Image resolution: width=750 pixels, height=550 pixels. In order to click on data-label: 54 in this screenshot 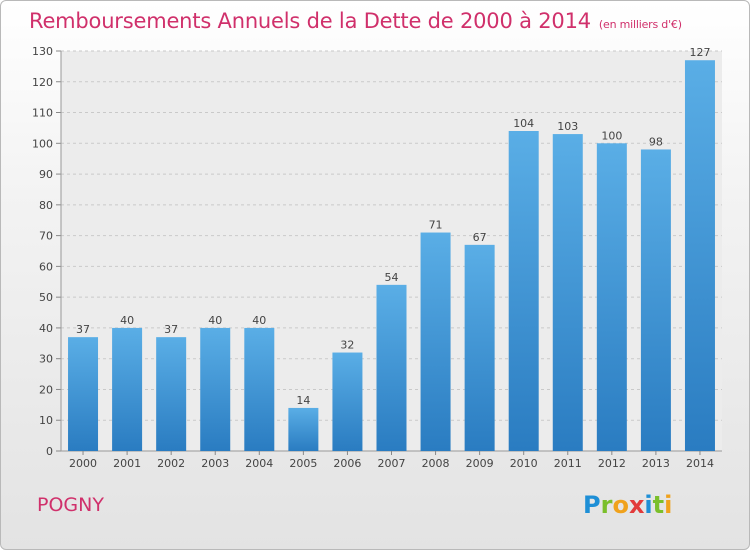, I will do `click(392, 277)`.